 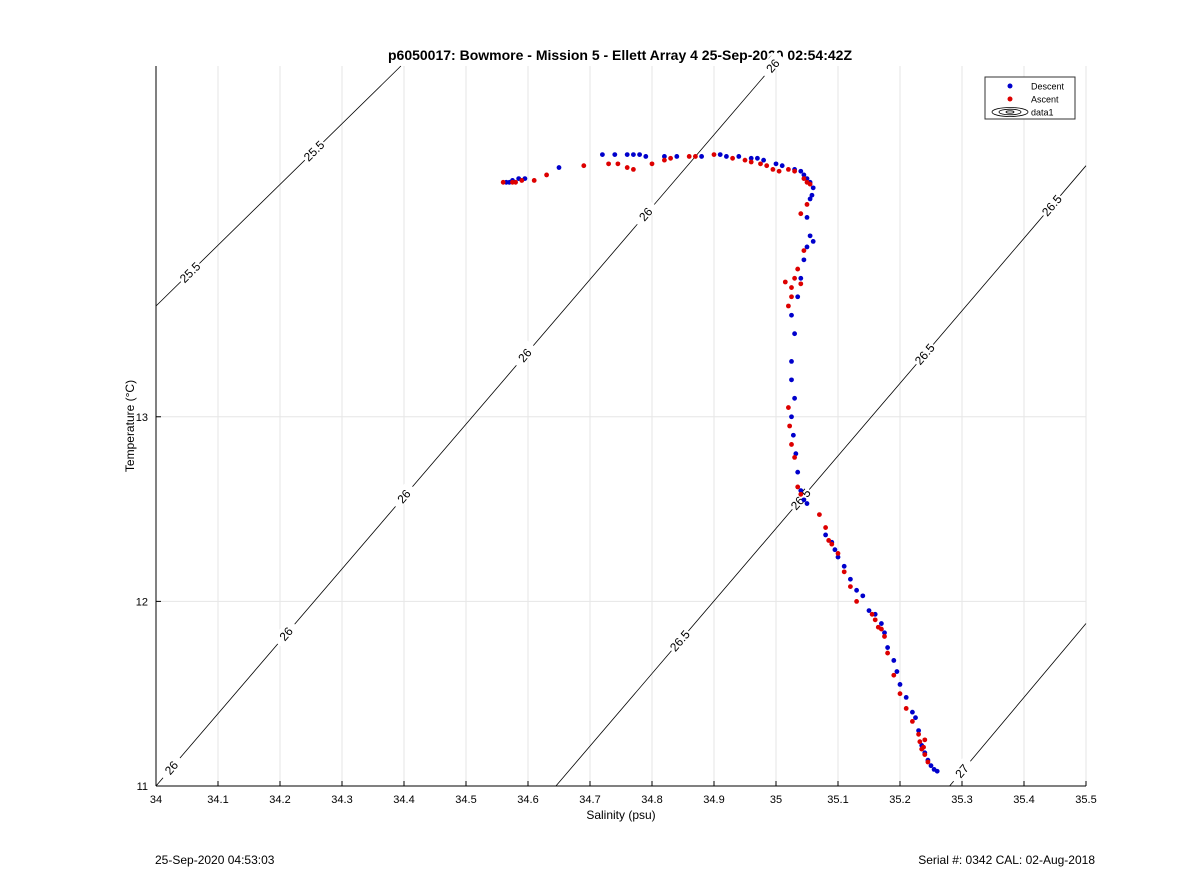 I want to click on x-tick-label: 35, so click(x=776, y=800).